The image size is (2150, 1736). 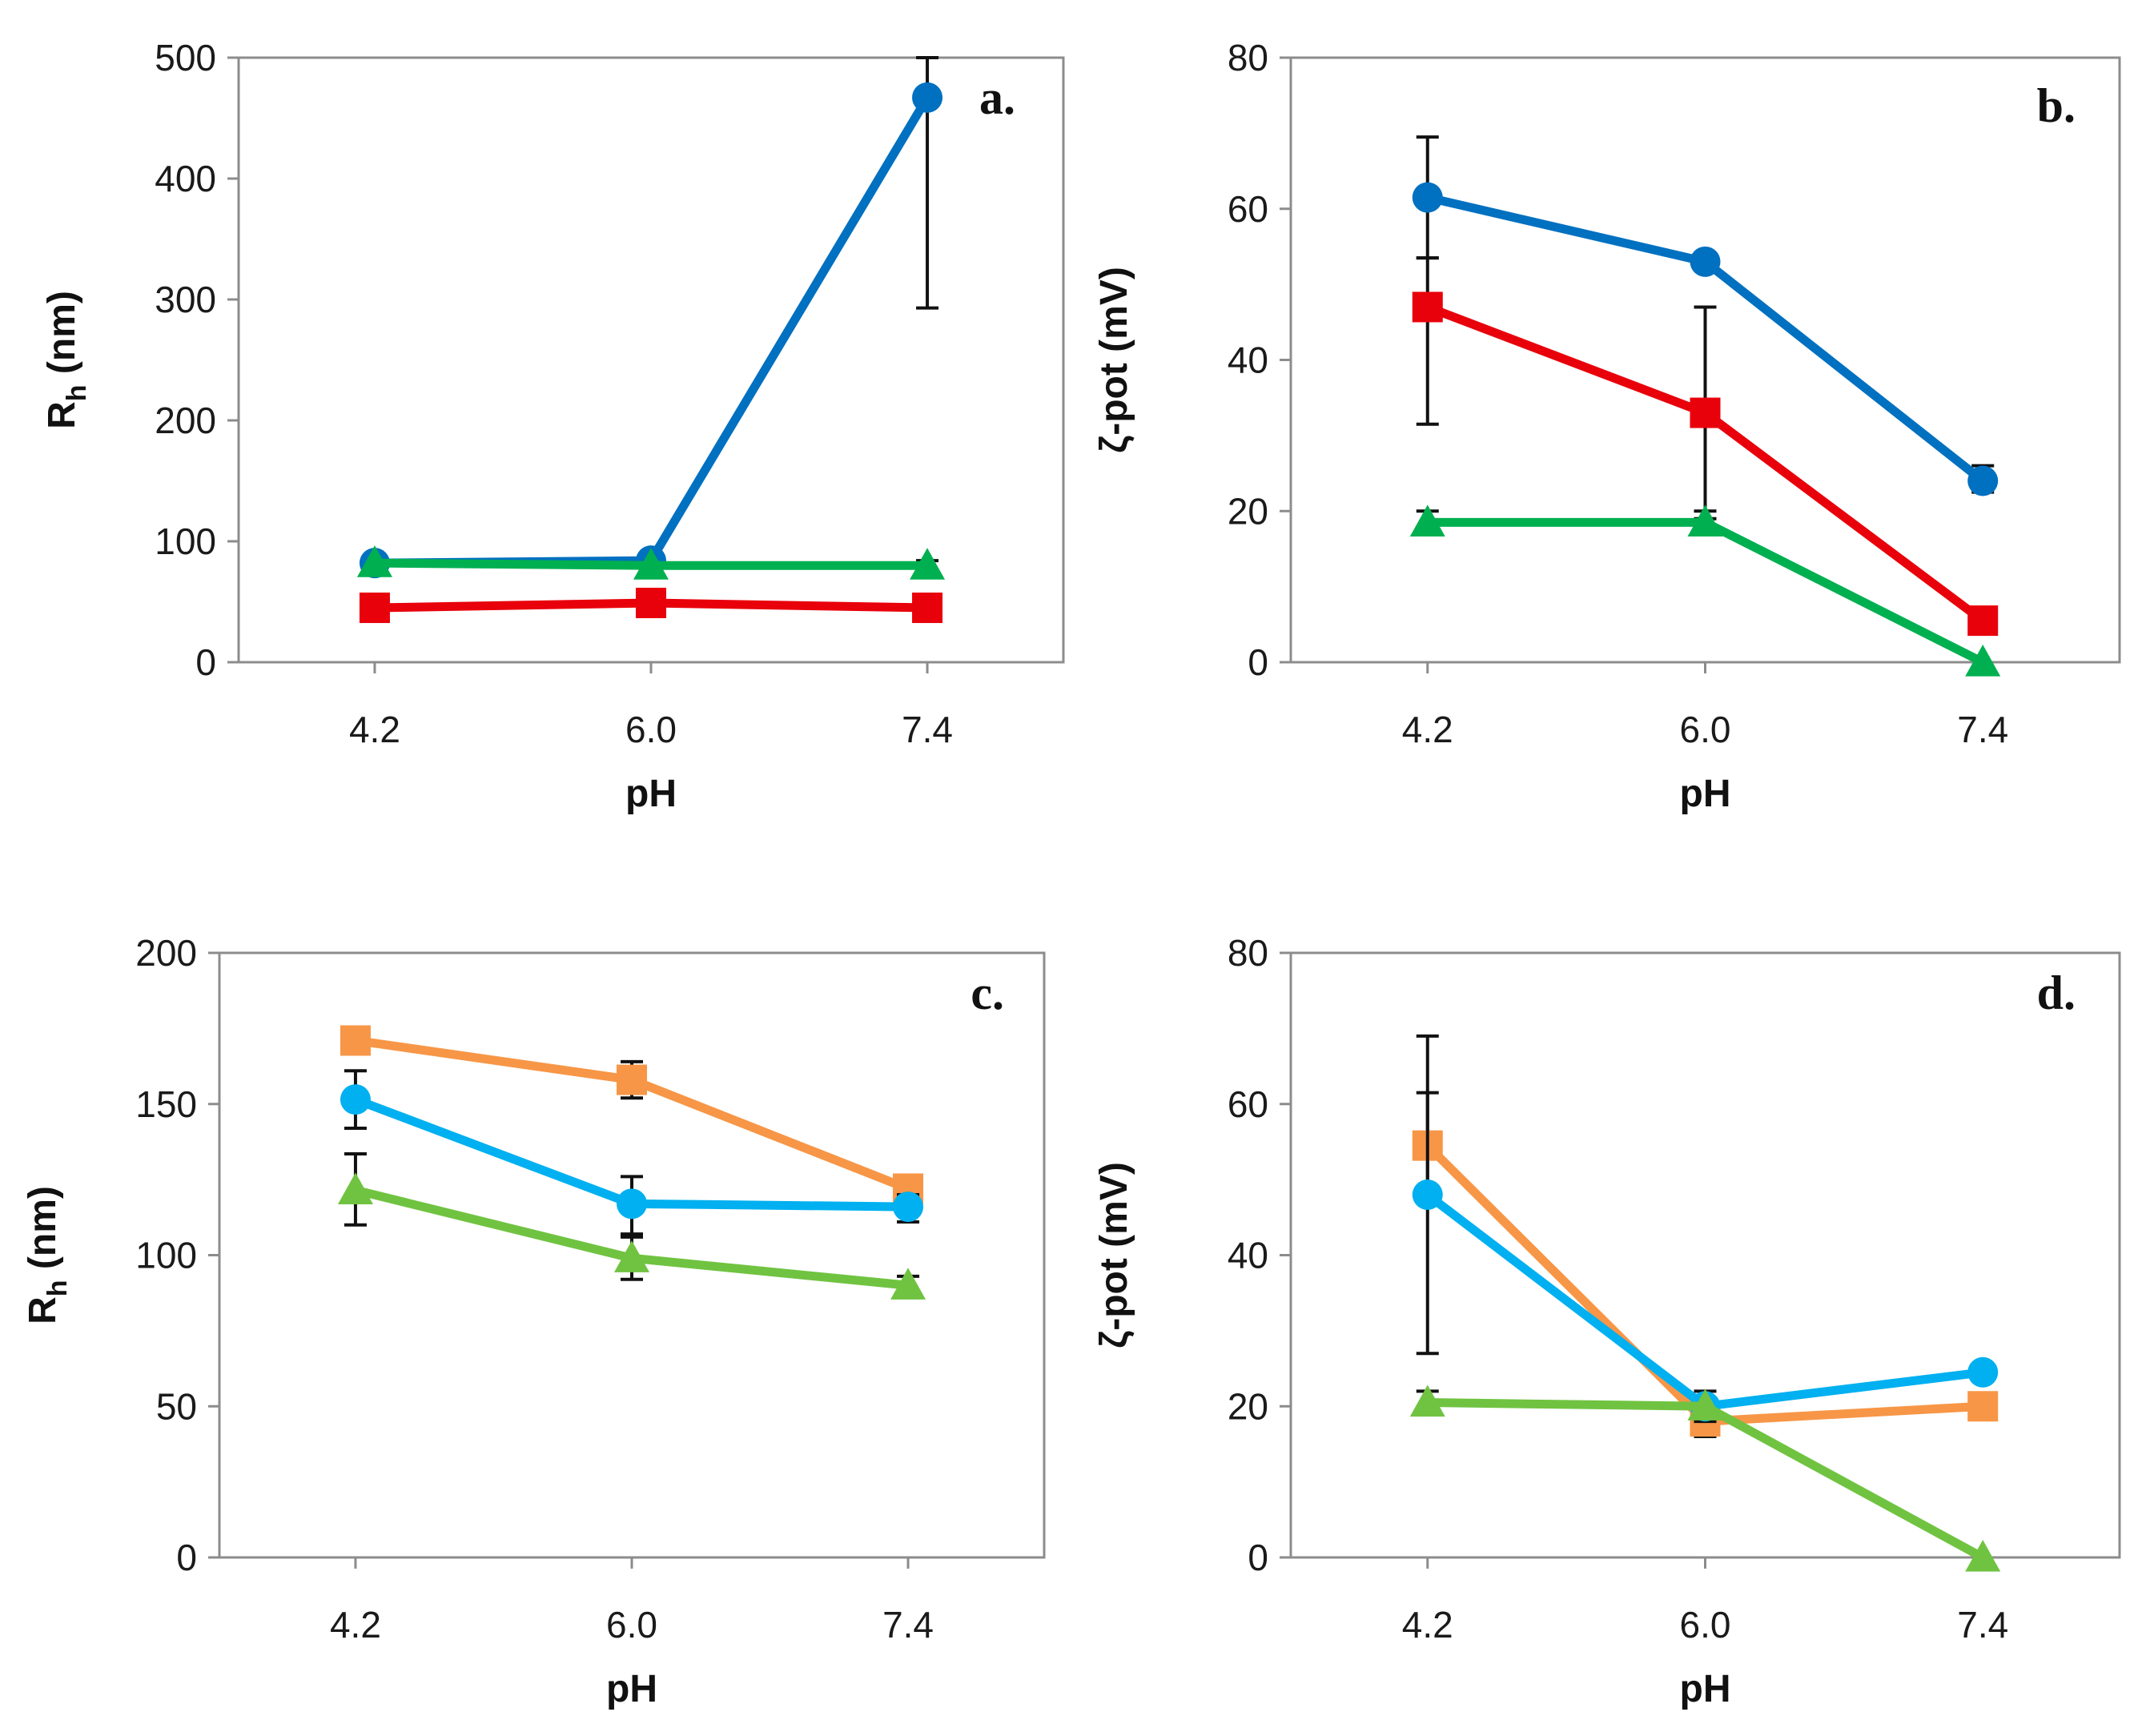 What do you see at coordinates (166, 1104) in the screenshot?
I see `y-tick-label: 150` at bounding box center [166, 1104].